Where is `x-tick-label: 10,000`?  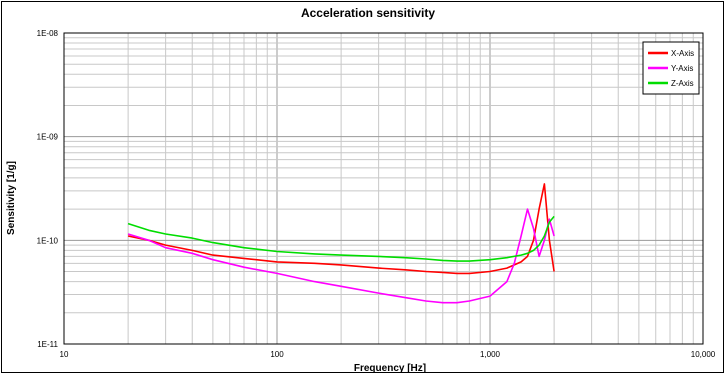 x-tick-label: 10,000 is located at coordinates (703, 354).